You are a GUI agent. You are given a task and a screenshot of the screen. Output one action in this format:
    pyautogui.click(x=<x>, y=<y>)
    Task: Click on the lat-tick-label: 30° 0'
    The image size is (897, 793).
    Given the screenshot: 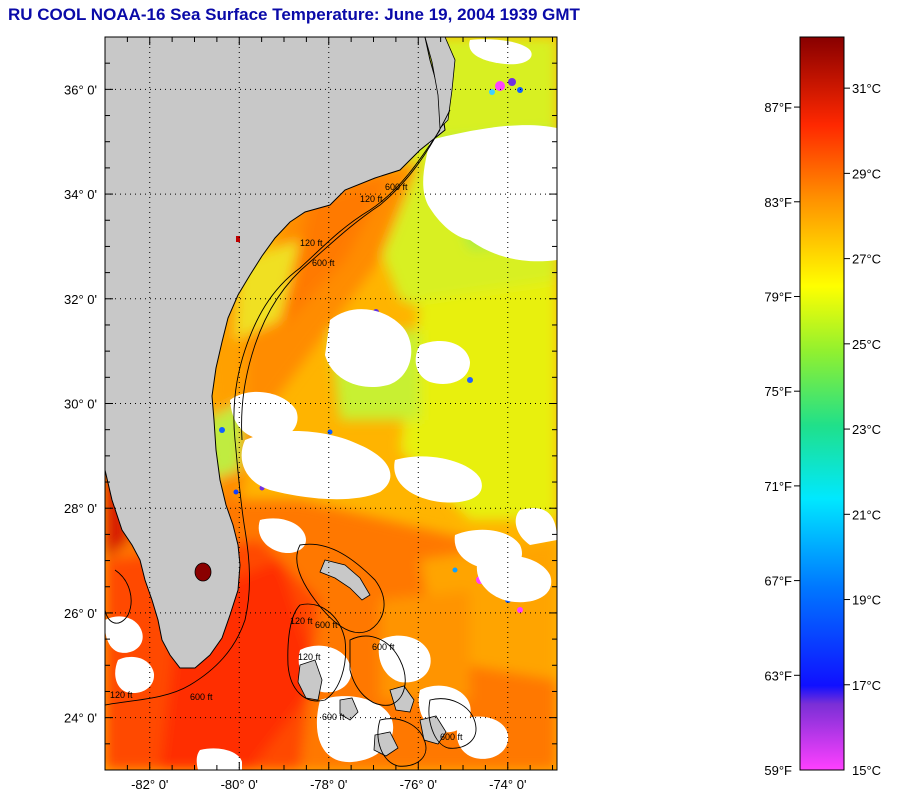 What is the action you would take?
    pyautogui.click(x=80, y=404)
    